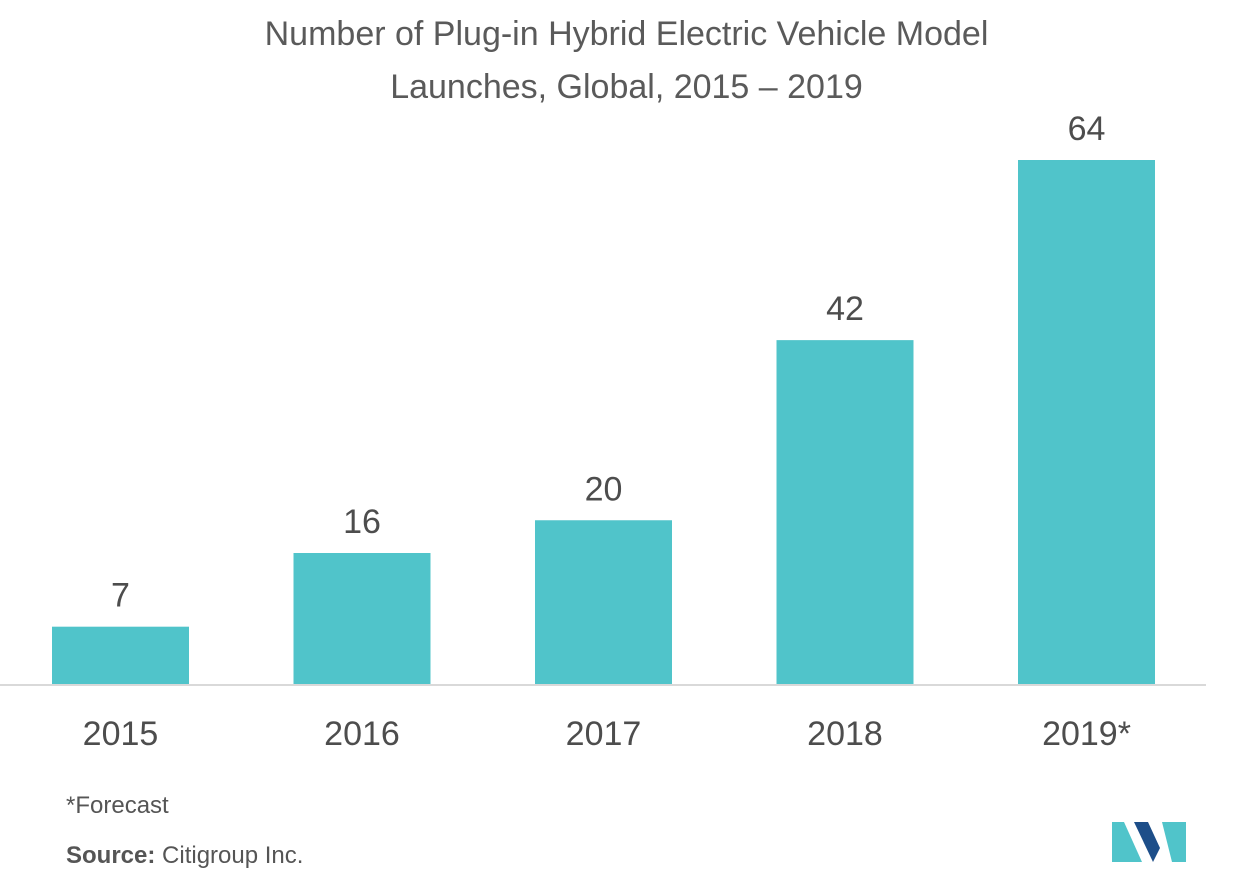 This screenshot has width=1253, height=894. I want to click on logo-middle-shape, so click(1147, 842).